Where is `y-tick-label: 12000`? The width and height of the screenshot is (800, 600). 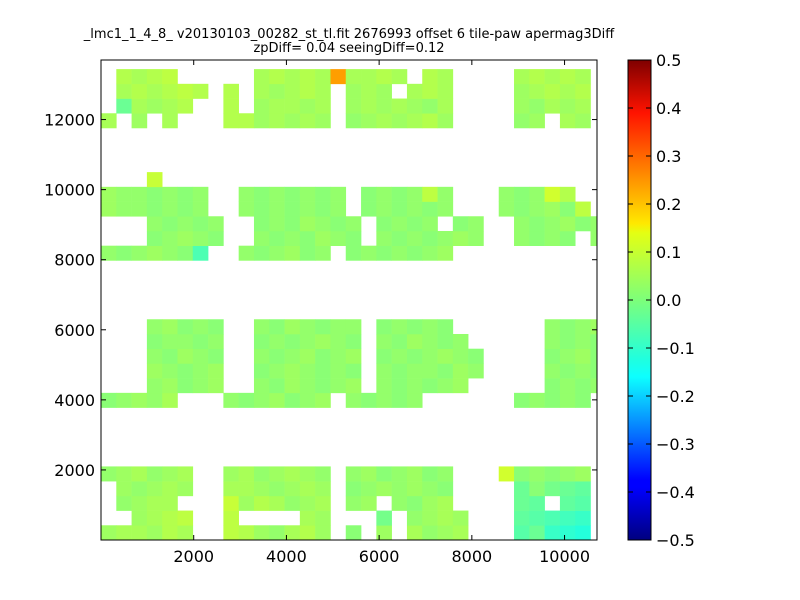 y-tick-label: 12000 is located at coordinates (69, 120).